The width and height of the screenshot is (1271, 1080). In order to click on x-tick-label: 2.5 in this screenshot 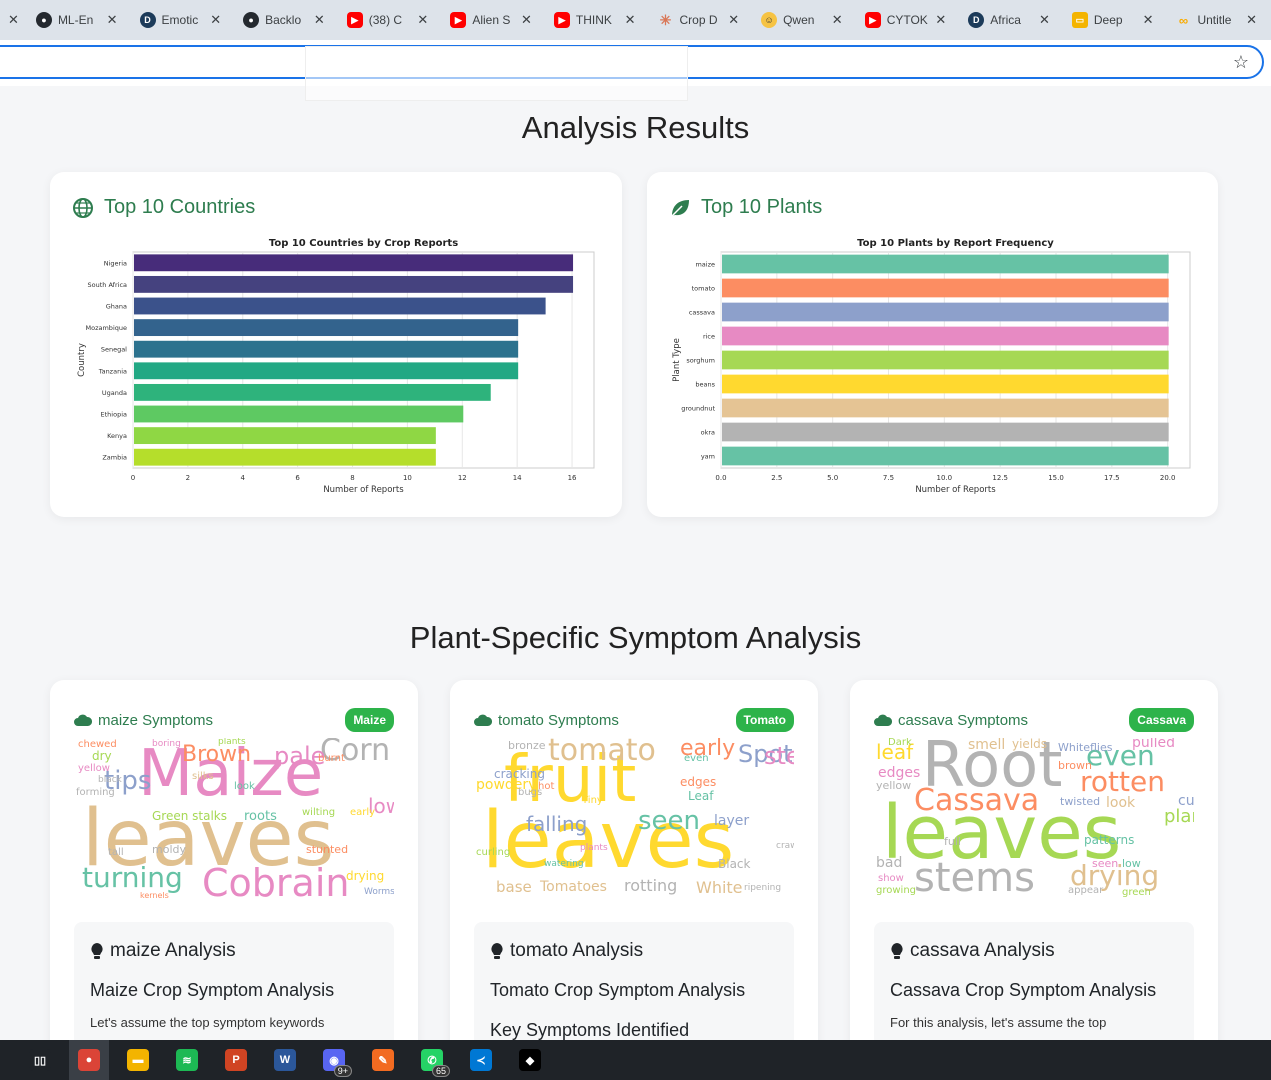, I will do `click(776, 478)`.